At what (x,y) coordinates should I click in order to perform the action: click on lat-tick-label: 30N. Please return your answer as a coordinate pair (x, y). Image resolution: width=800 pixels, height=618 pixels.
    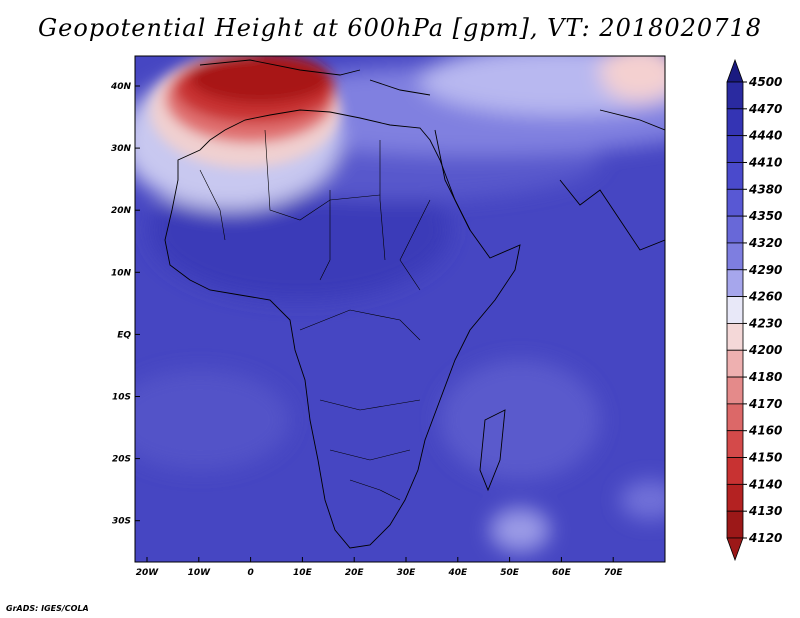
    Looking at the image, I should click on (121, 149).